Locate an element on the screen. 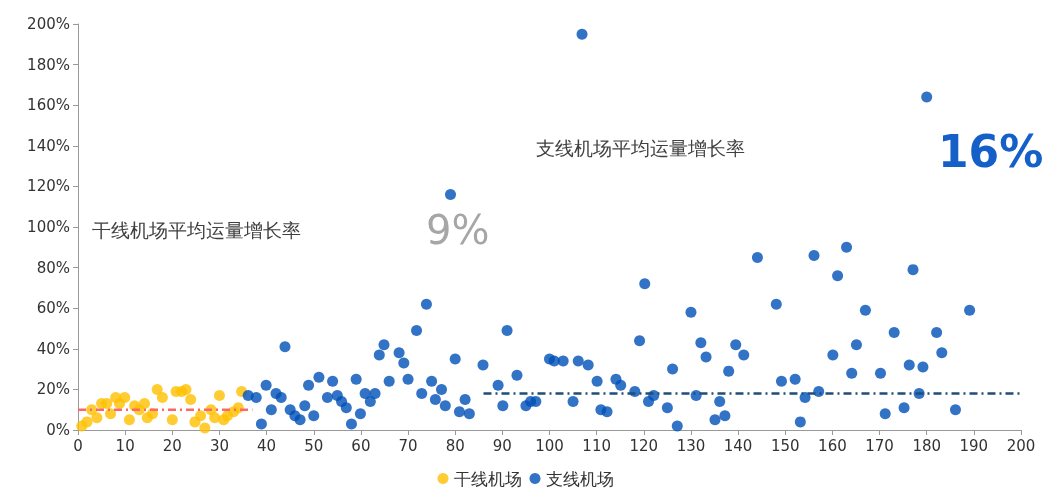 Image resolution: width=1051 pixels, height=500 pixels. x-tick-label: 0 is located at coordinates (78, 445).